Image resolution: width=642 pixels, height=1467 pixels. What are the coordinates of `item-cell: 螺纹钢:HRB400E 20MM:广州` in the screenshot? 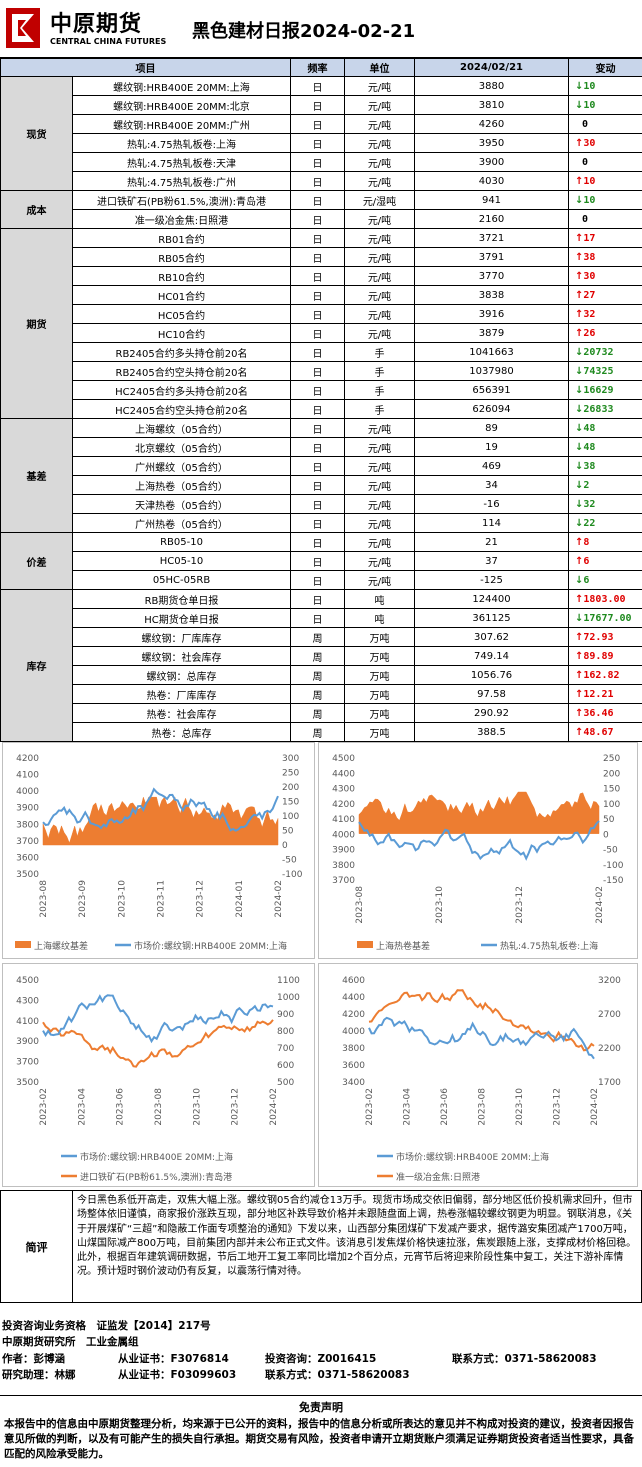 It's located at (181, 124).